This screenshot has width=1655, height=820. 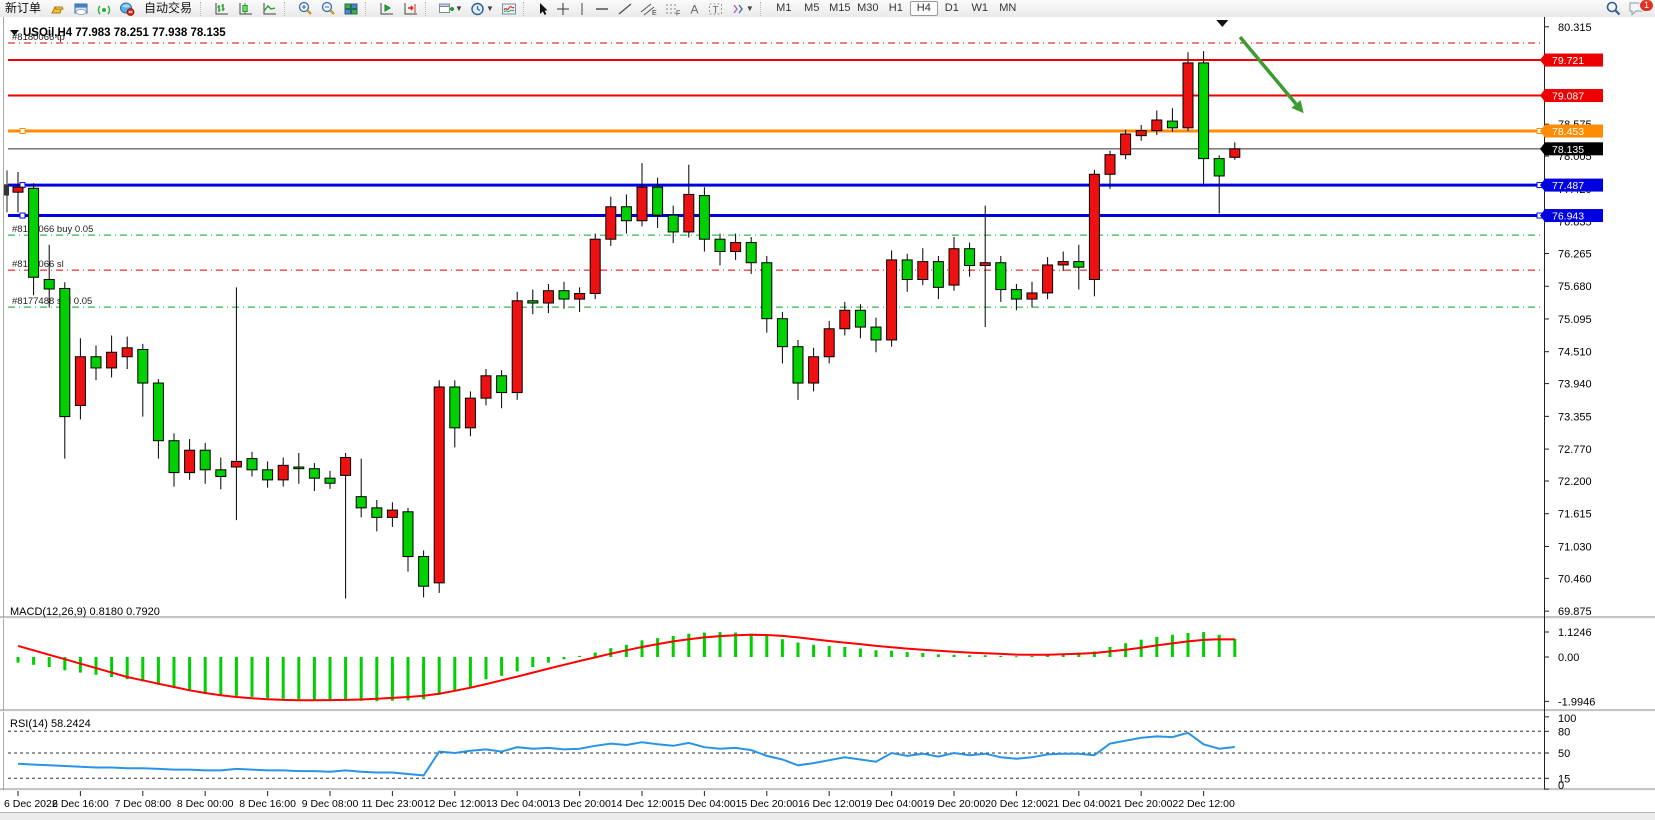 I want to click on rsi-label: RSI(14) 58.2424, so click(x=50, y=724).